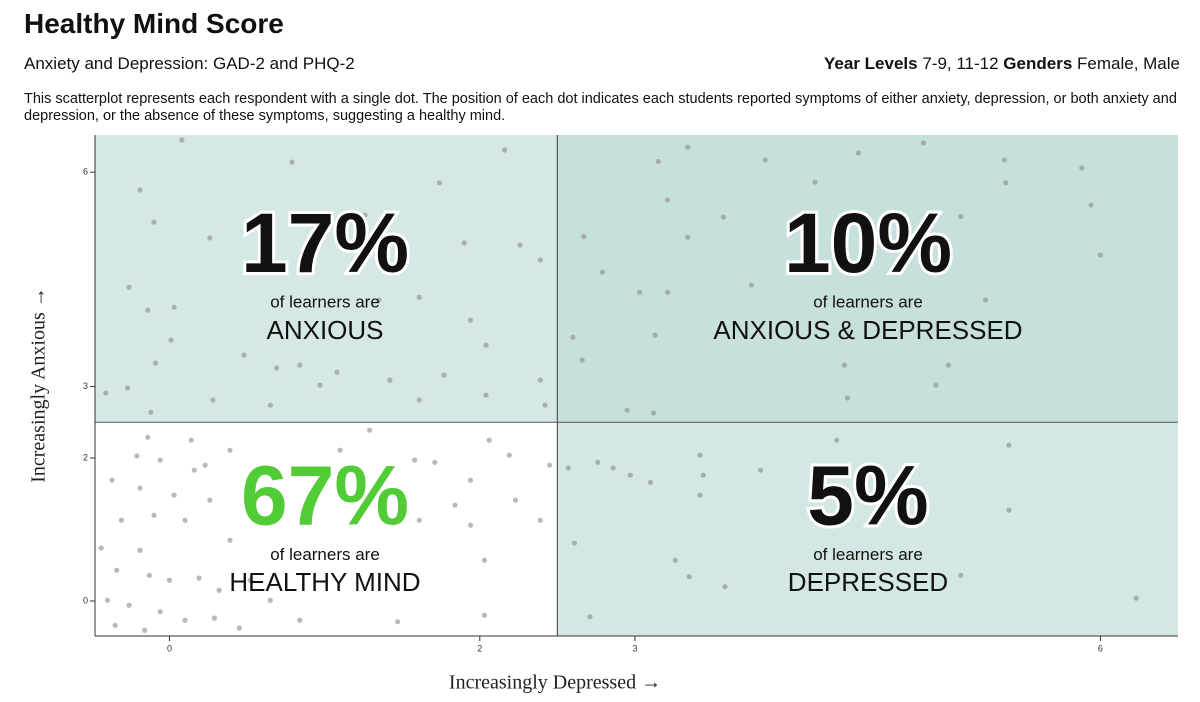 This screenshot has width=1200, height=702. I want to click on subtitle: Anxiety and Depression: GAD-2 and PHQ-2, so click(189, 63).